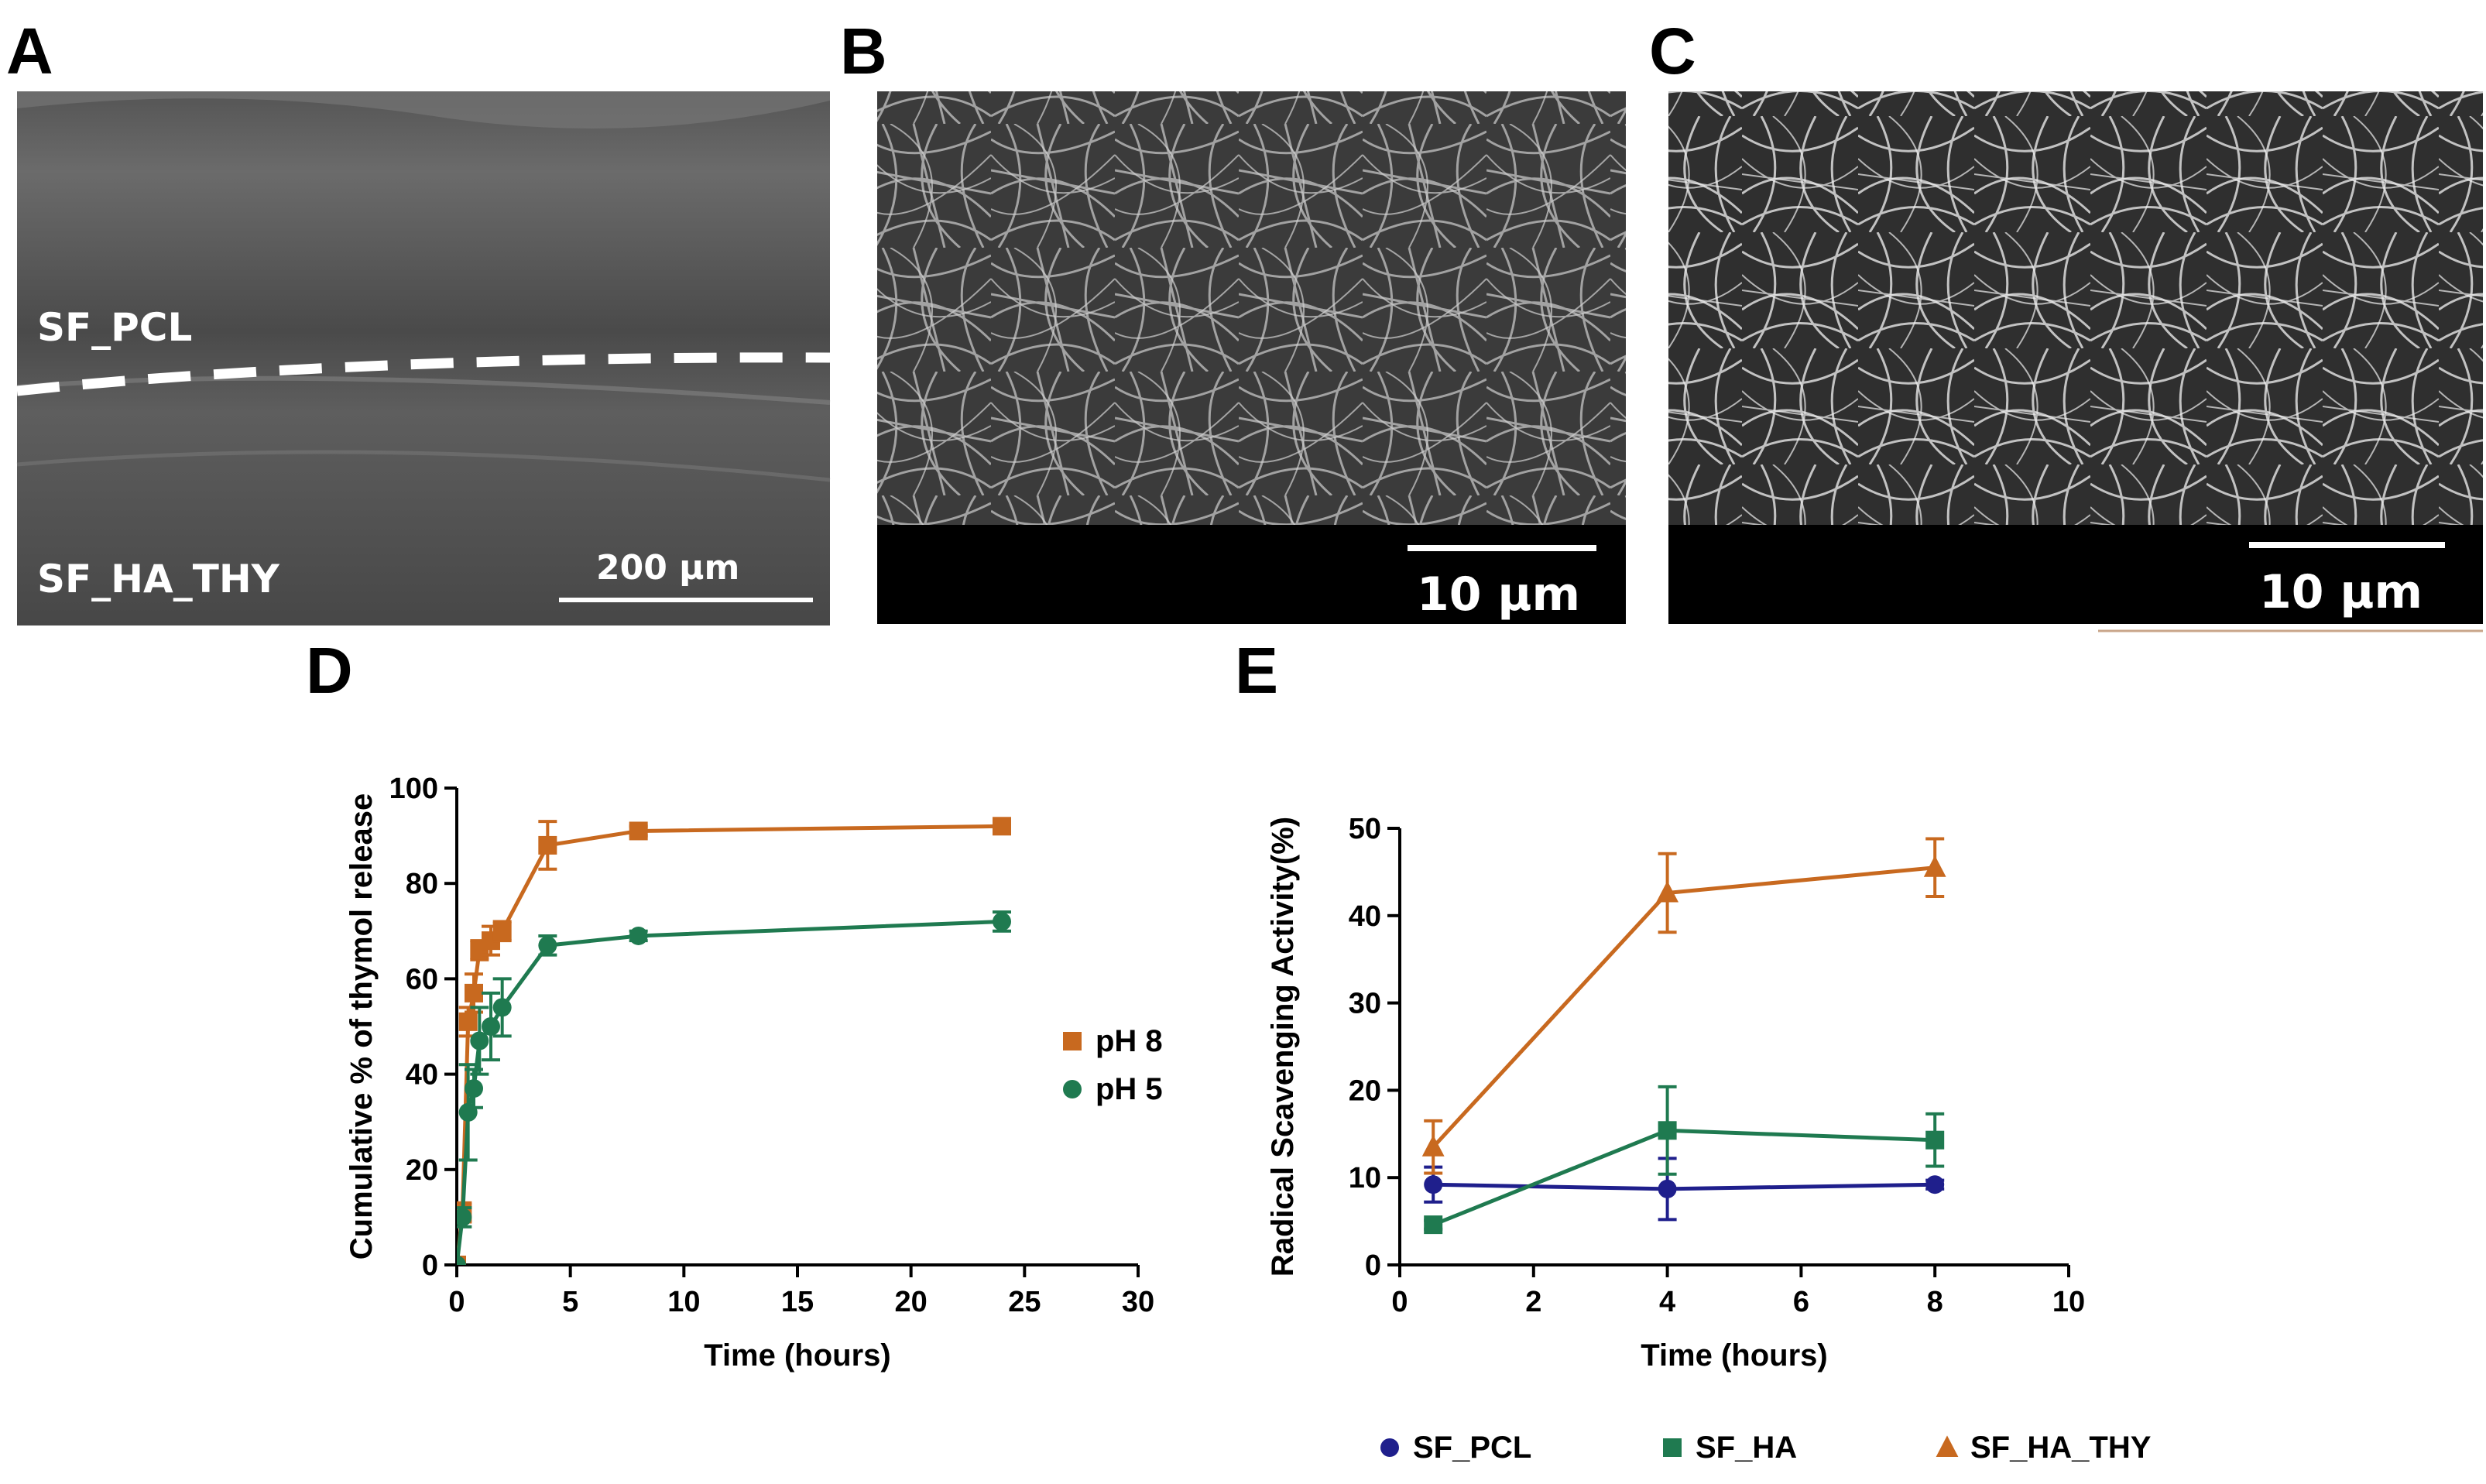  Describe the element at coordinates (1672, 51) in the screenshot. I see `panel-c-label: C` at that location.